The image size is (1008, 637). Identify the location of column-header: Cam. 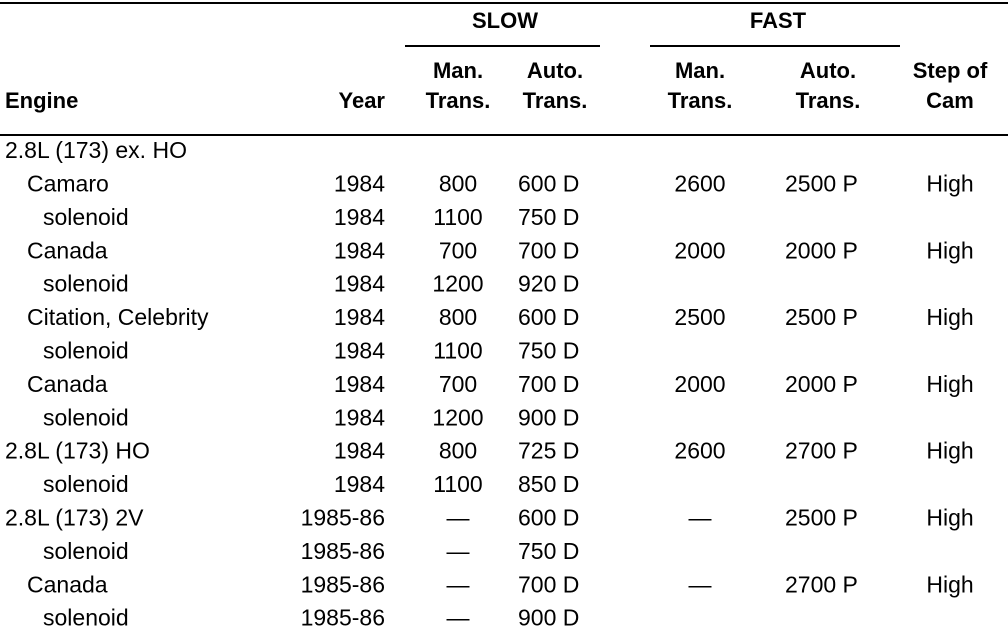
(950, 100).